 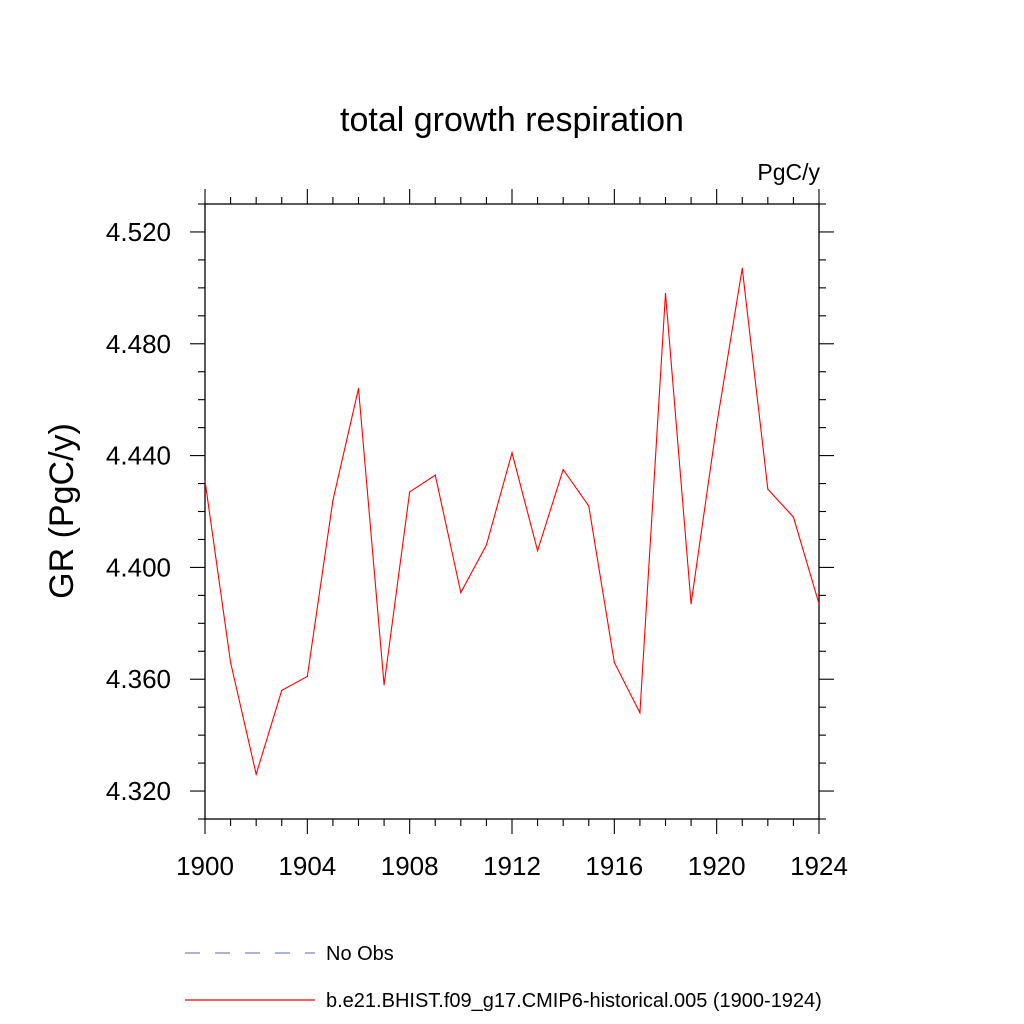 What do you see at coordinates (138, 344) in the screenshot?
I see `y-tick-label: 4.480` at bounding box center [138, 344].